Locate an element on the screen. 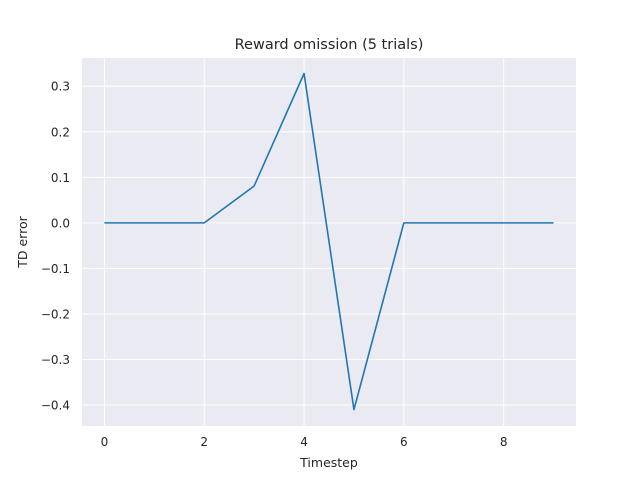  x-tick-label: 8 is located at coordinates (504, 442).